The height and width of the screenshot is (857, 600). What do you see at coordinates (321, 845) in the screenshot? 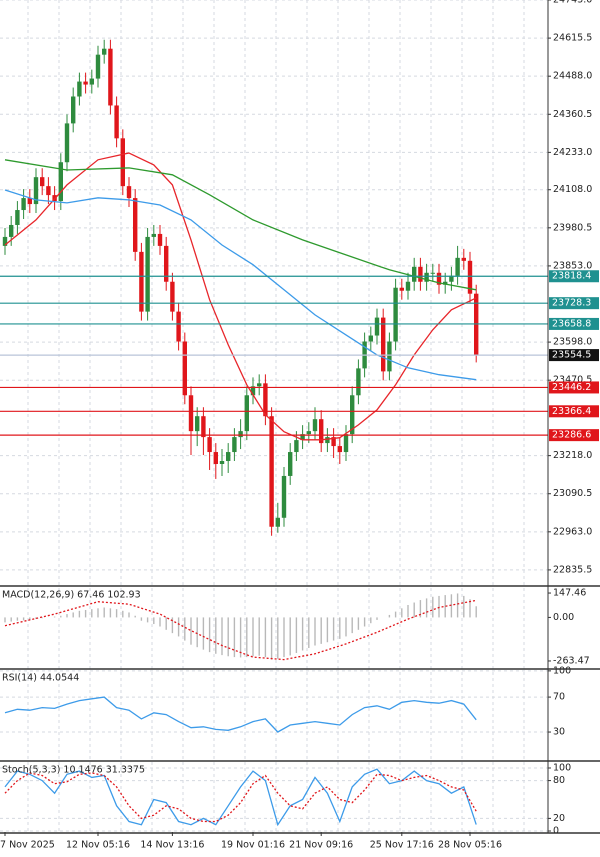
I see `x-tick-label: 21 Nov 09:16` at bounding box center [321, 845].